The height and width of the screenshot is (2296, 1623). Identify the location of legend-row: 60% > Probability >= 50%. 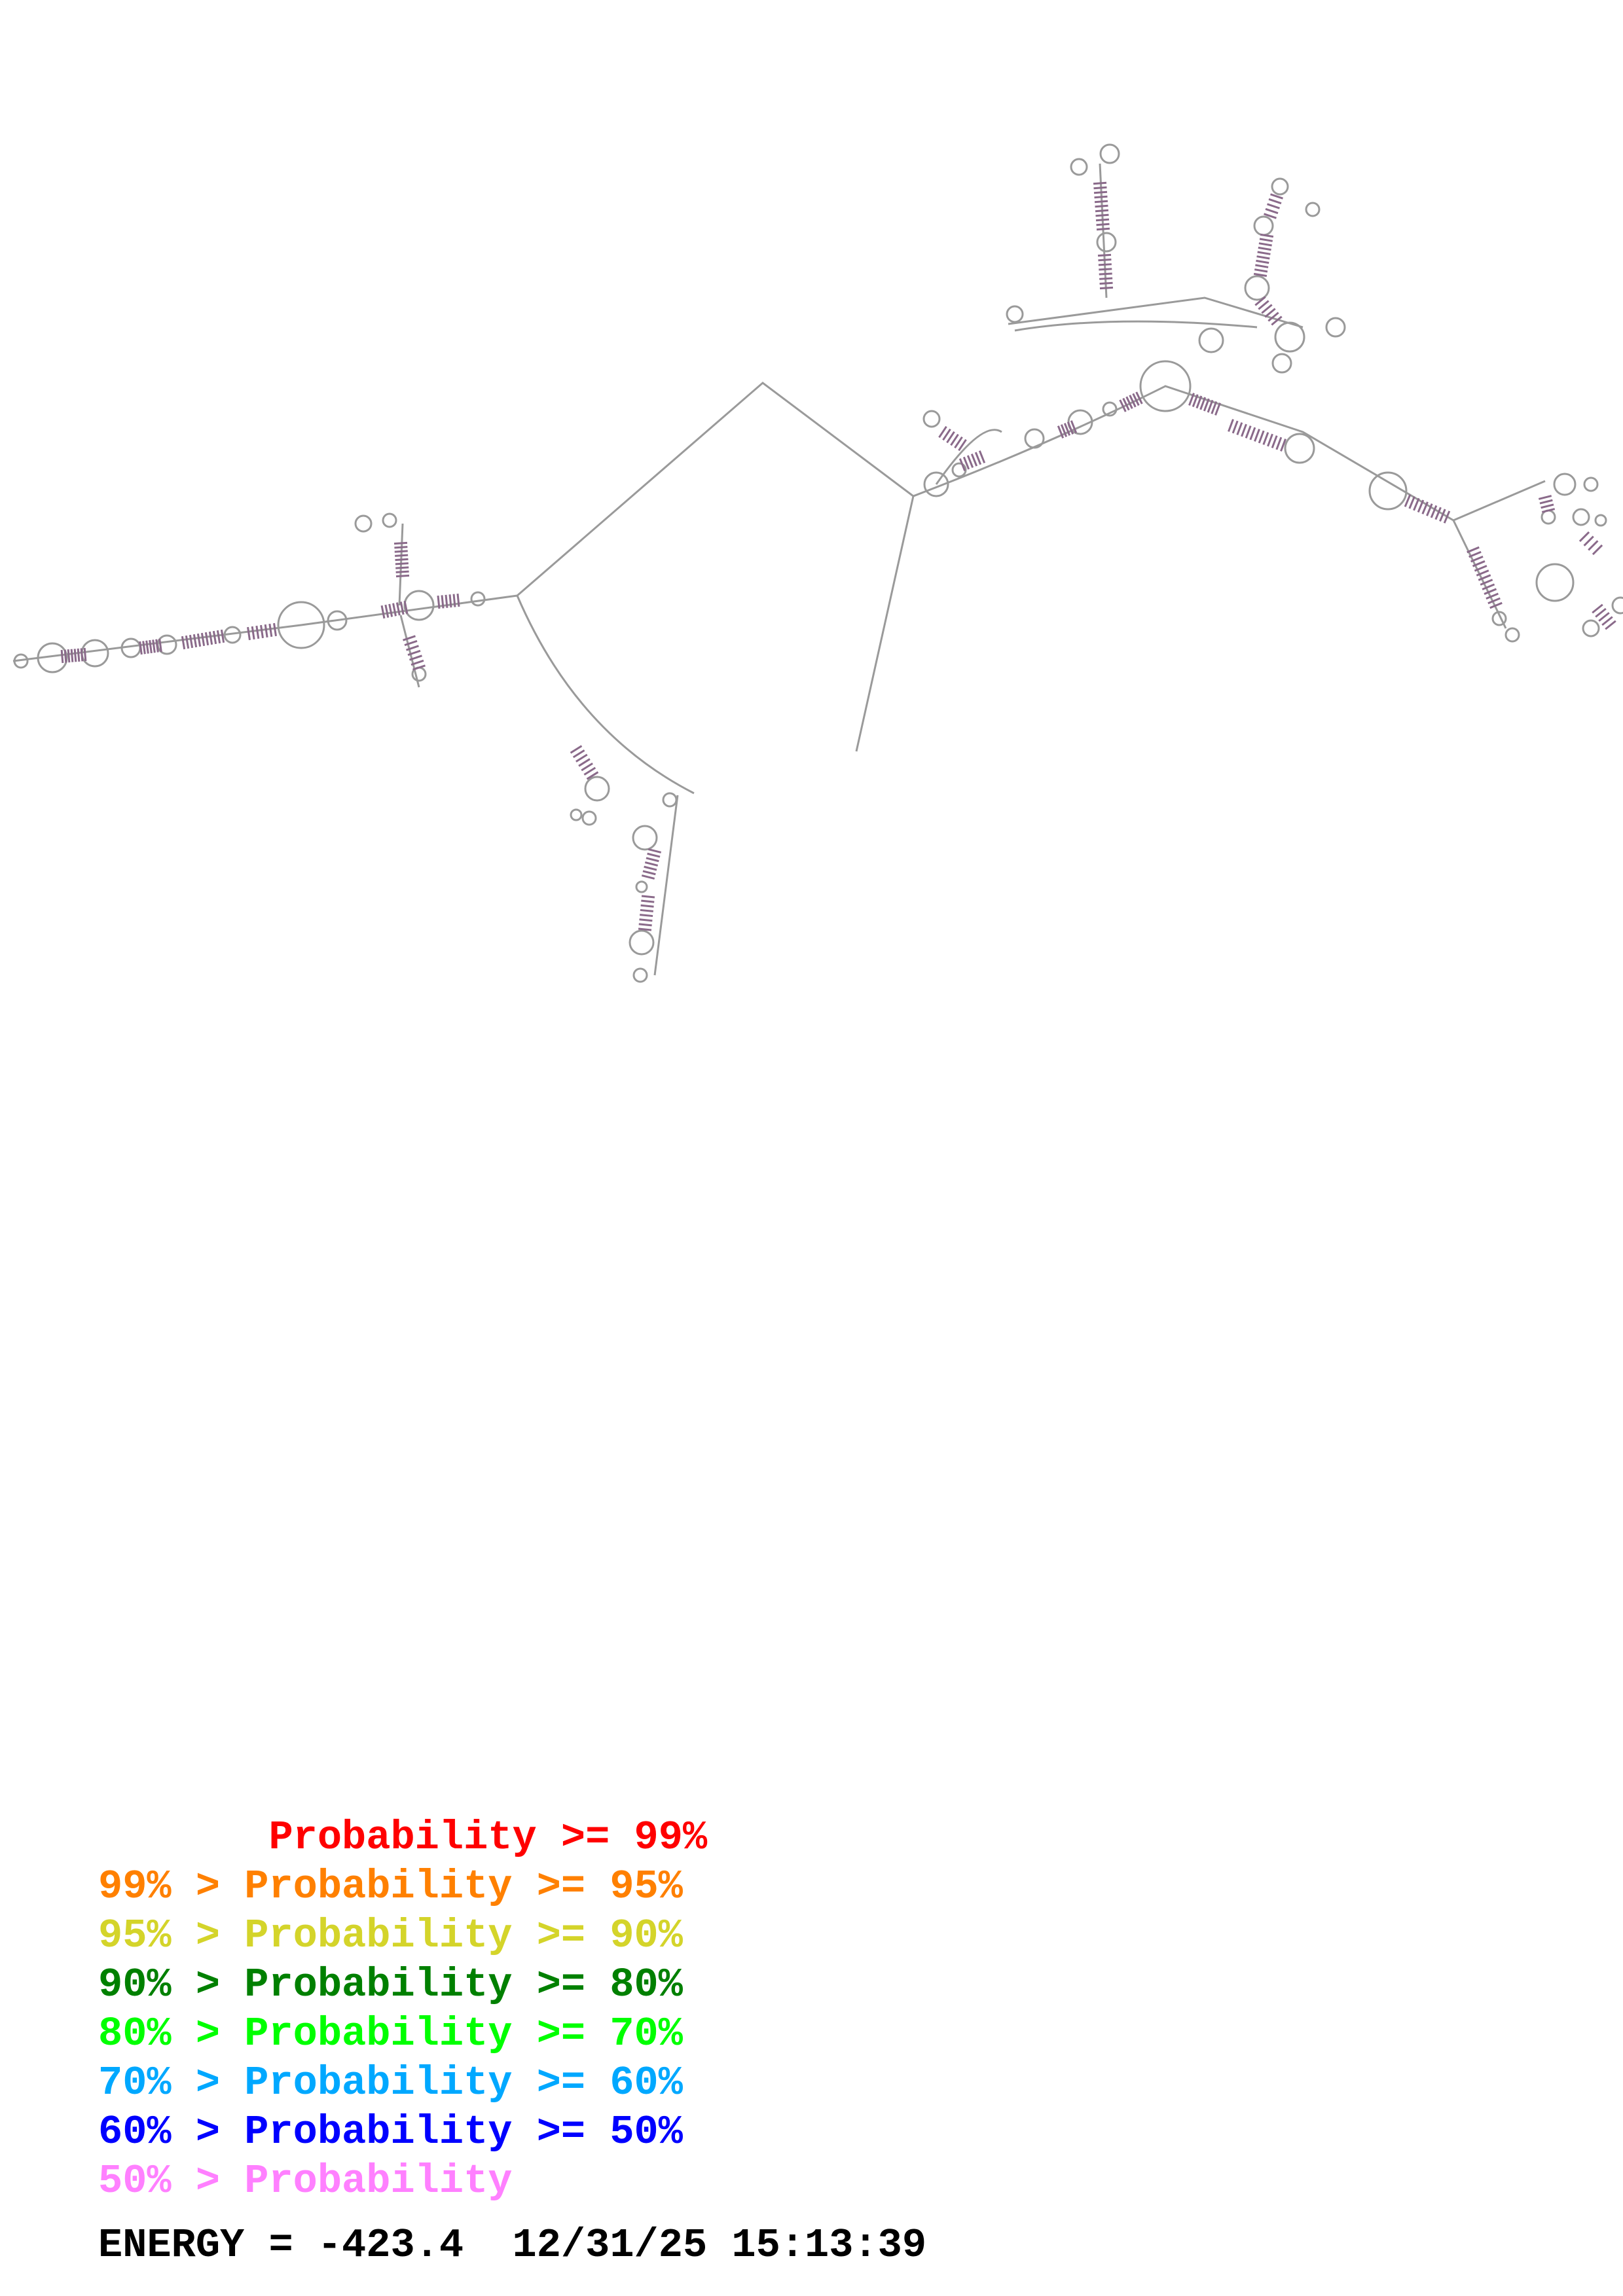
(390, 2132).